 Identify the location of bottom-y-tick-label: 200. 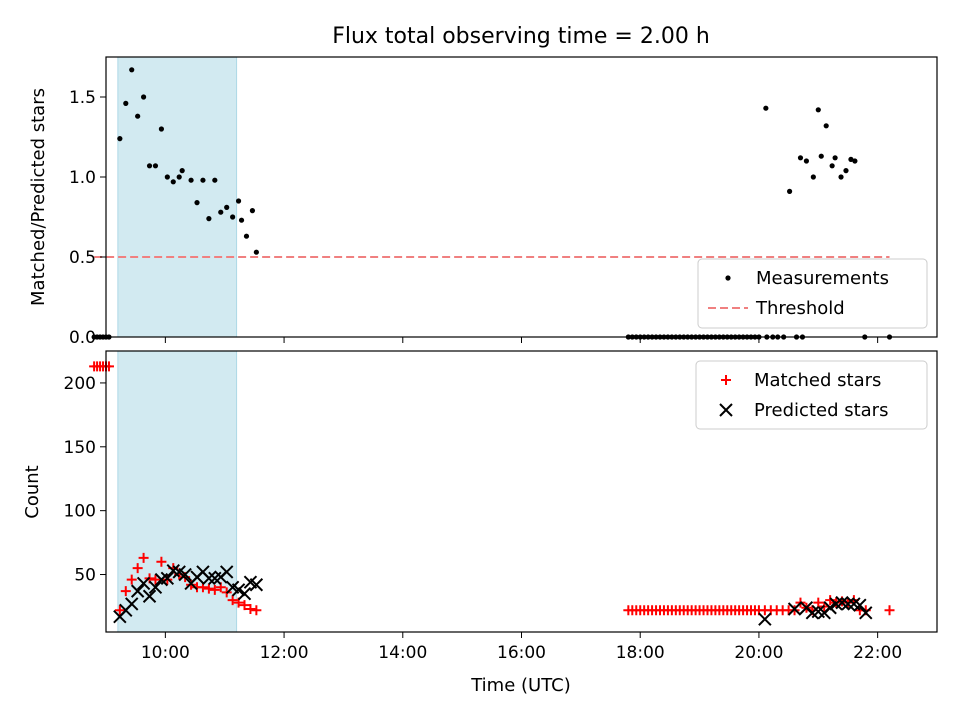
(80, 384).